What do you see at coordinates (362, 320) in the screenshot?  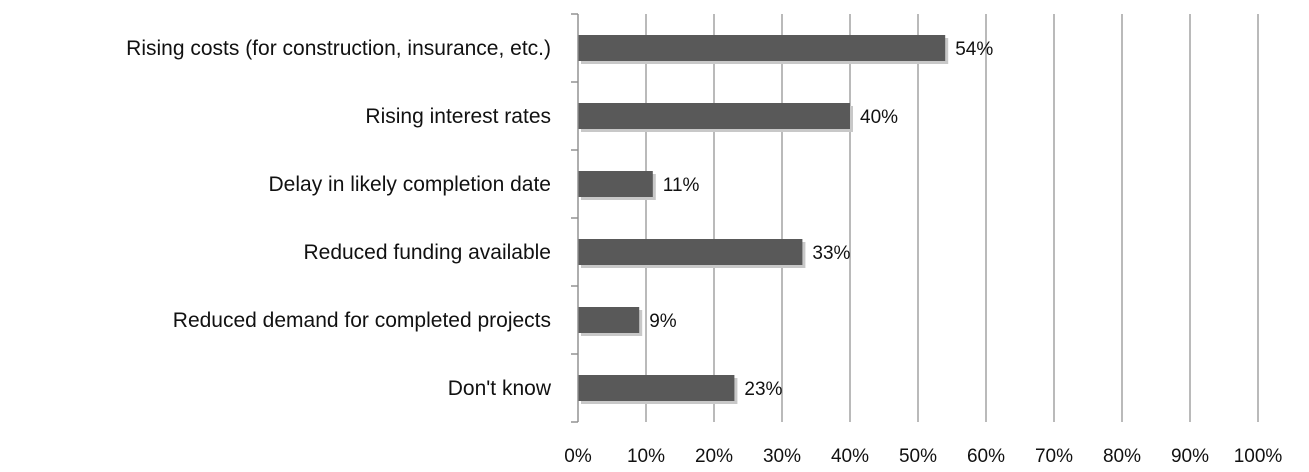 I see `category-label: Reduced demand for completed projects` at bounding box center [362, 320].